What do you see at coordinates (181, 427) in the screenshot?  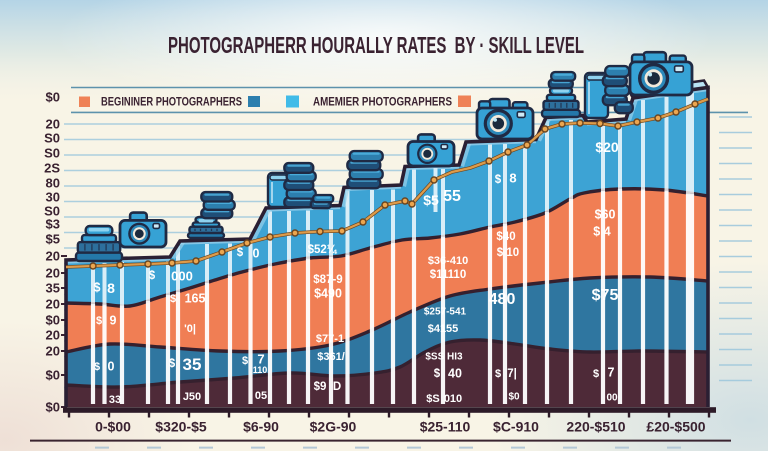 I see `svg-text: $320-$5` at bounding box center [181, 427].